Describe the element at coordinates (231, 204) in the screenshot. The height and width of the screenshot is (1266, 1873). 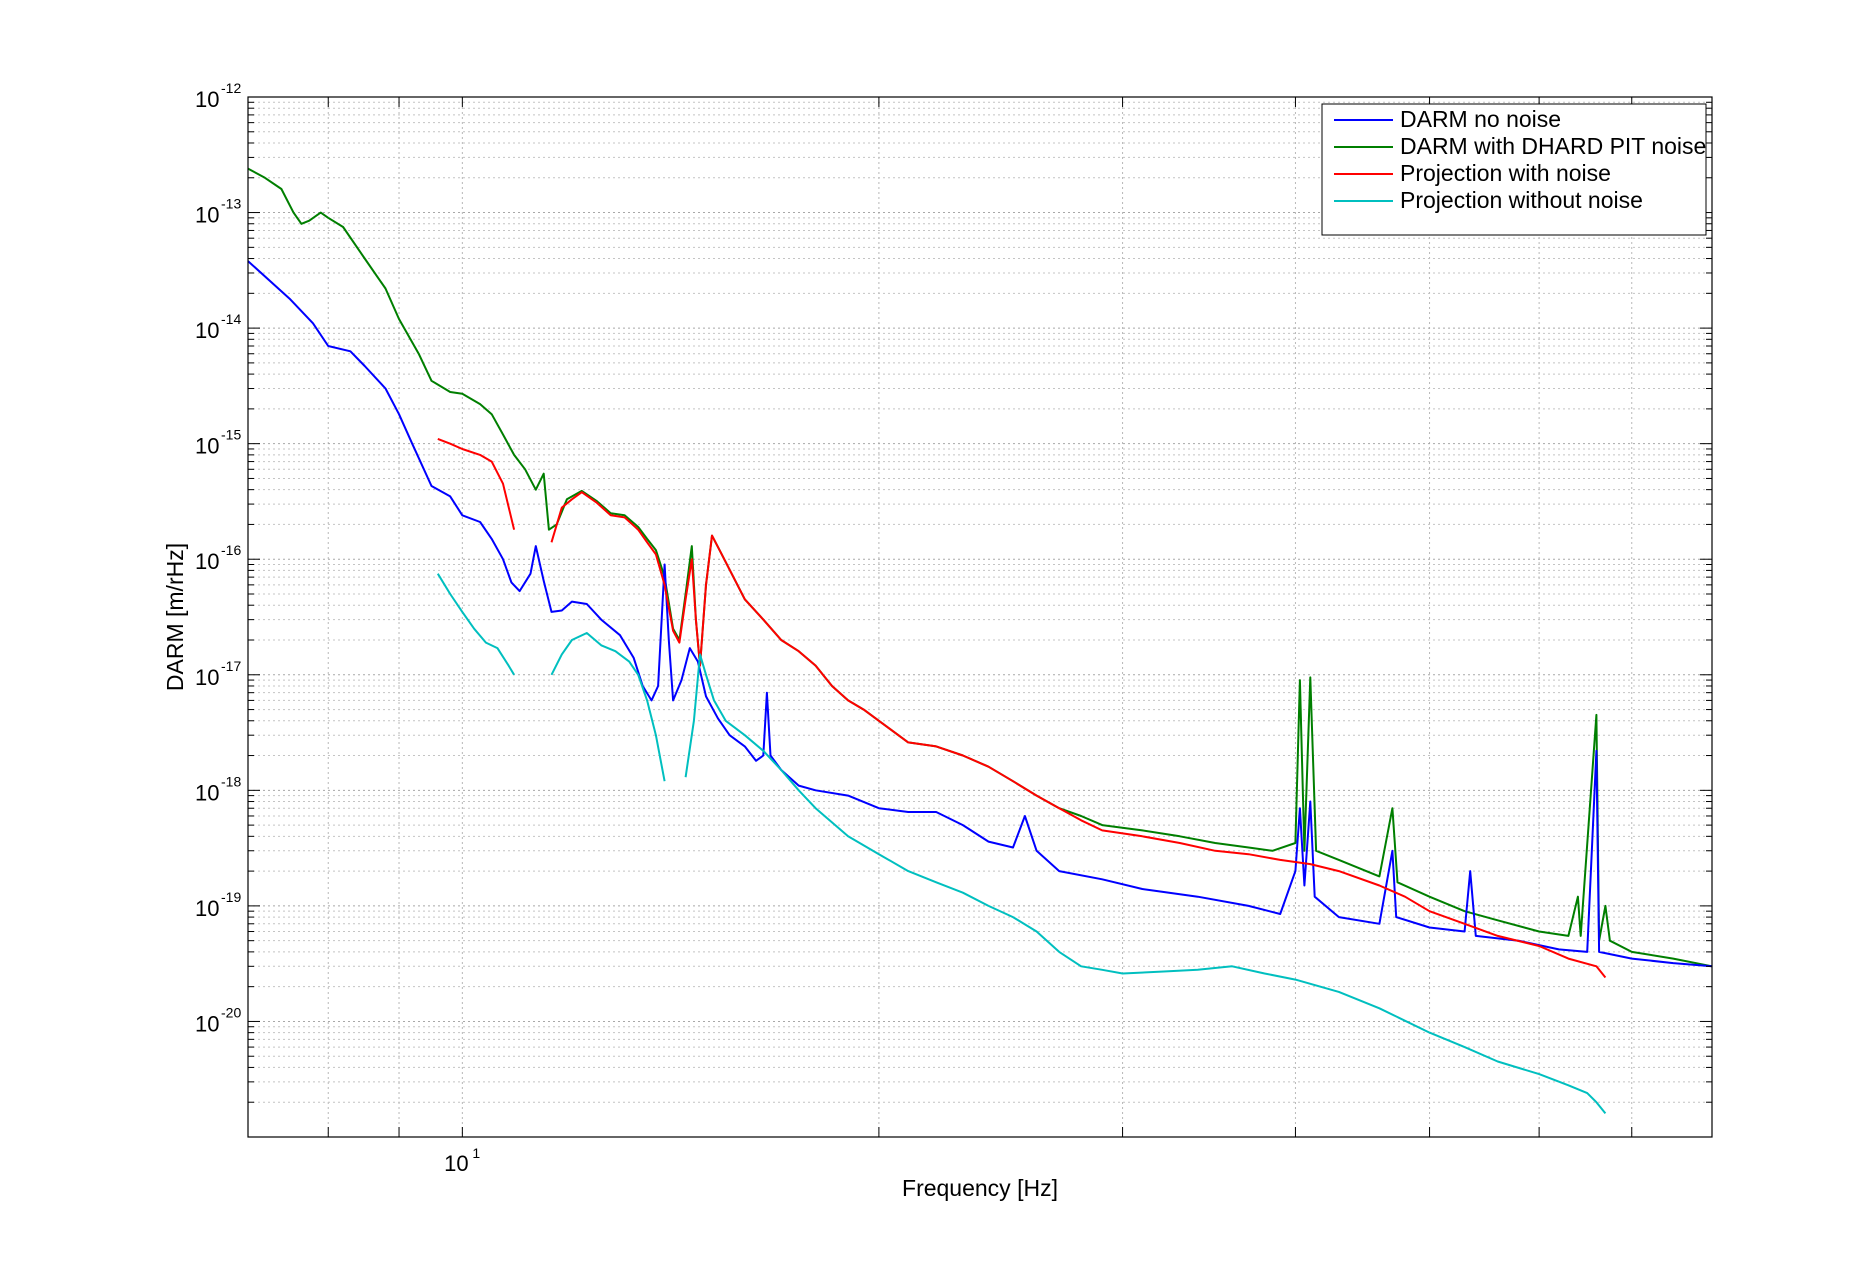
I see `y-tick-label-exponent: -13` at that location.